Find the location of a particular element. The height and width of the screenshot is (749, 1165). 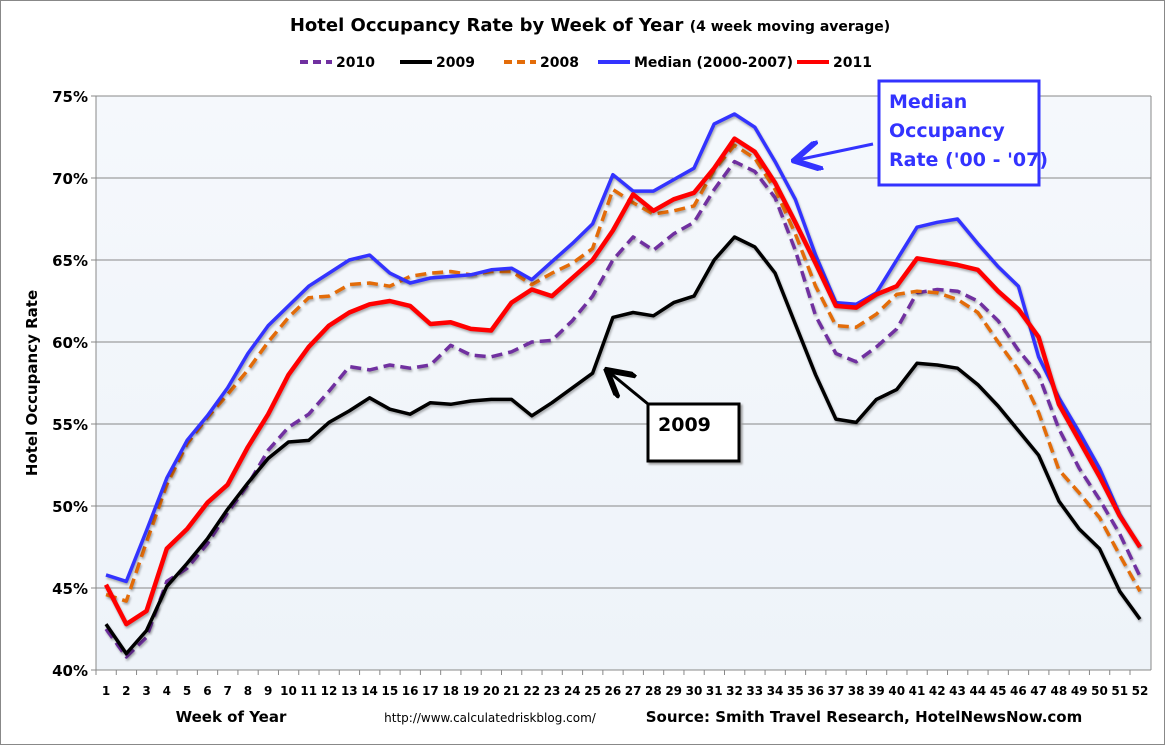

y-tick-label: 60% is located at coordinates (70, 343).